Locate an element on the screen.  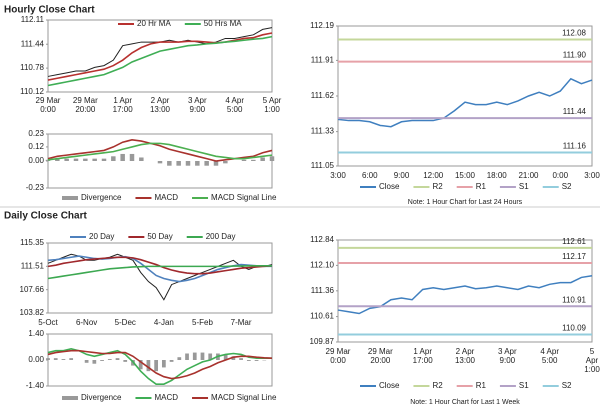
y-tick-label: 1.40 is located at coordinates (36, 333).